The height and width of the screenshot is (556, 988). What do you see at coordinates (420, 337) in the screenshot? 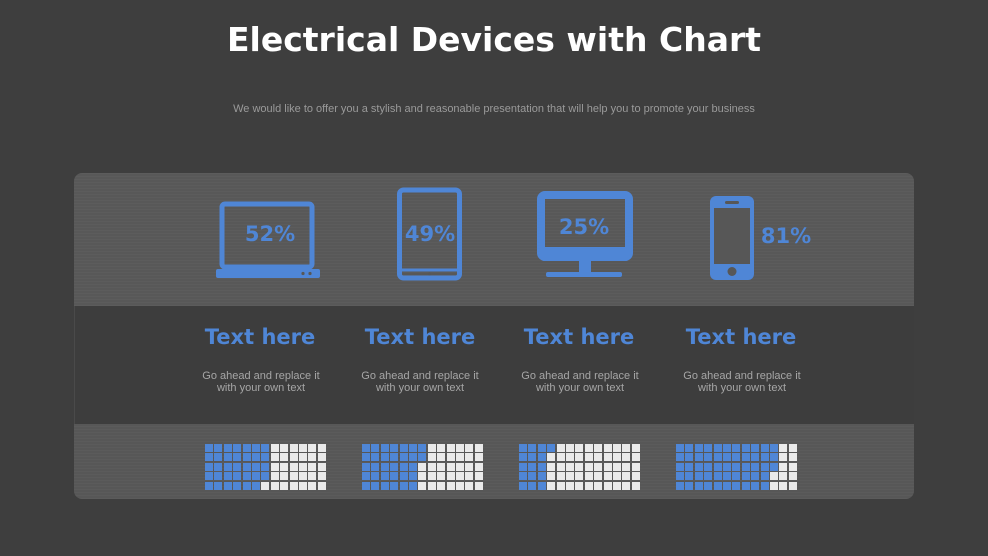
I see `device-title-2: Text here` at bounding box center [420, 337].